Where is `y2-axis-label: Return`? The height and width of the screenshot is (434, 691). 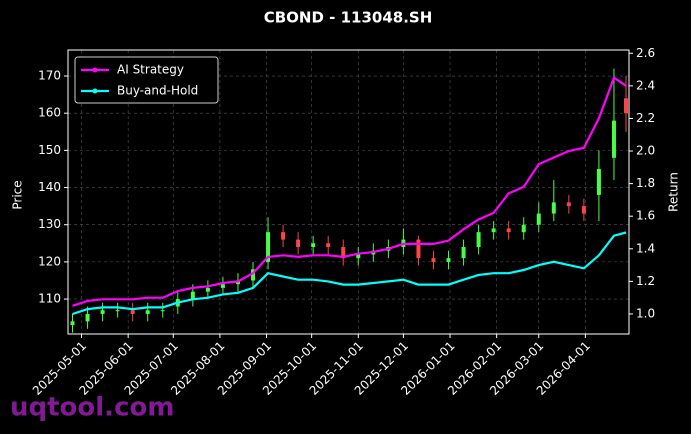
y2-axis-label: Return is located at coordinates (674, 192).